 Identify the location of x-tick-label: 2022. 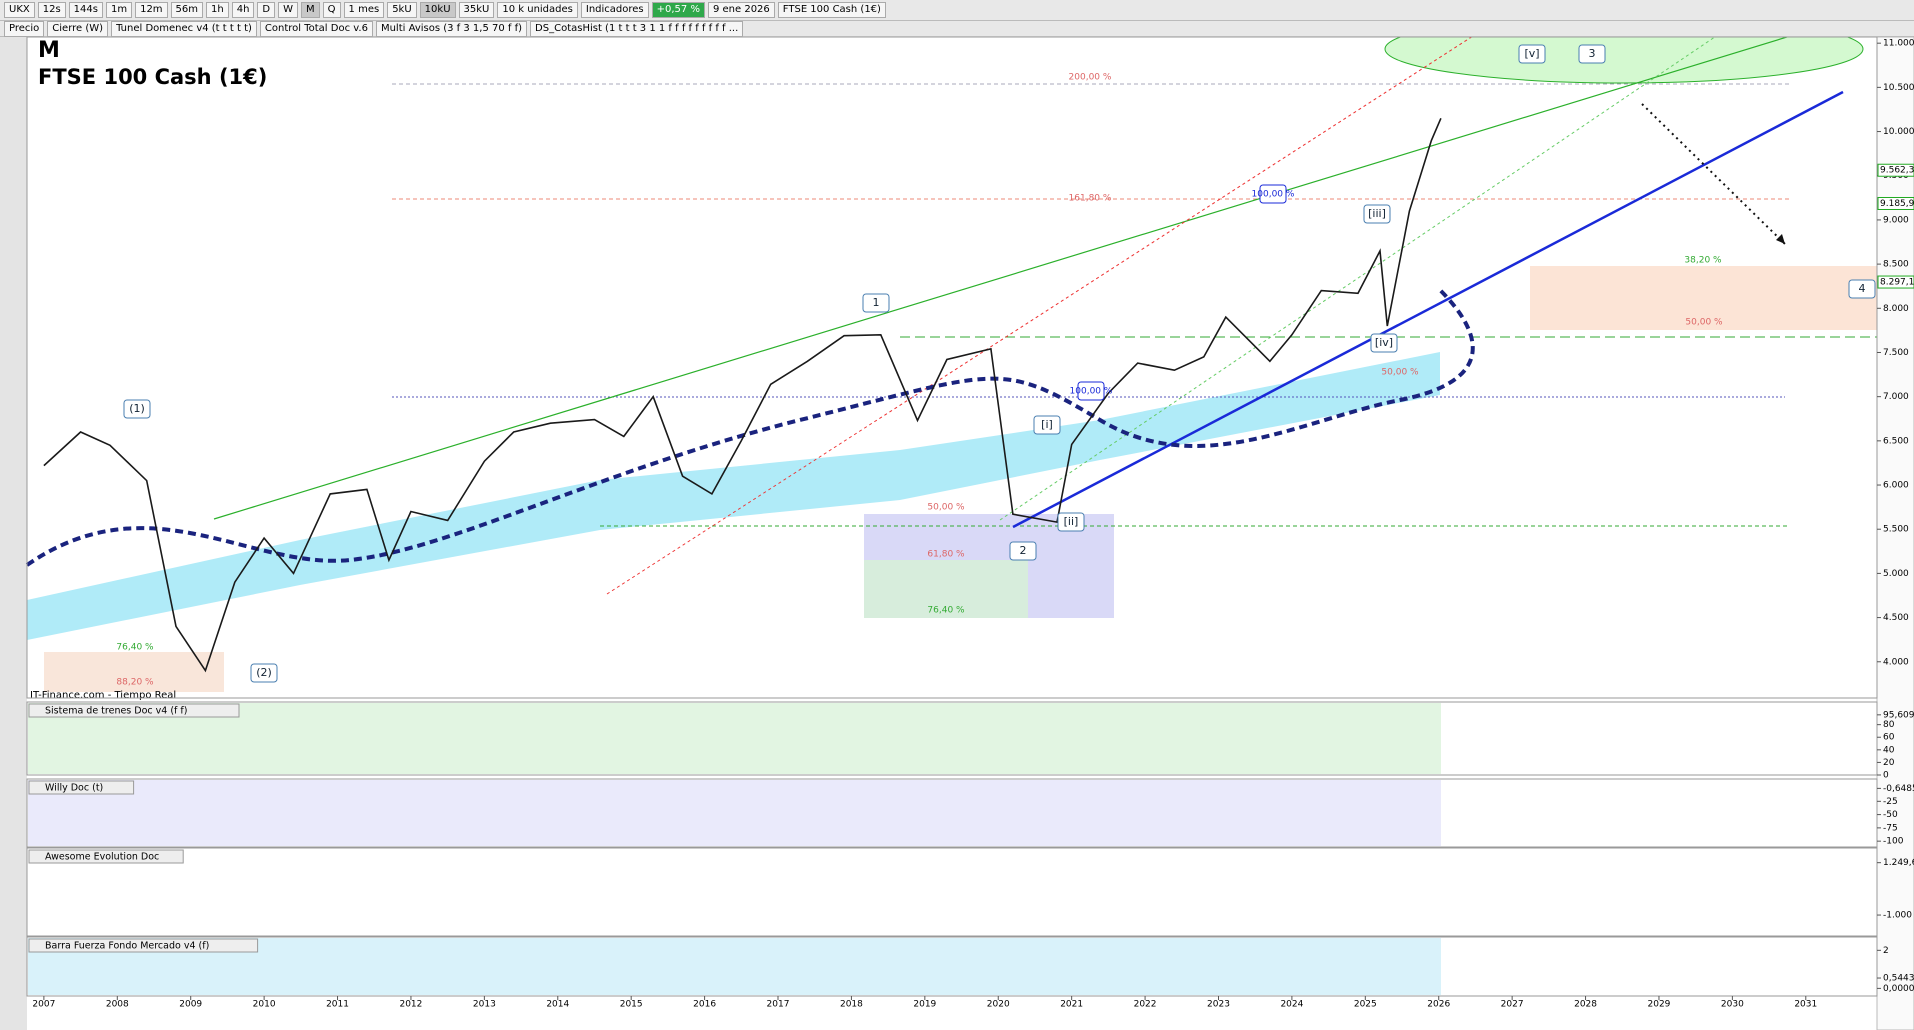
(1145, 1005).